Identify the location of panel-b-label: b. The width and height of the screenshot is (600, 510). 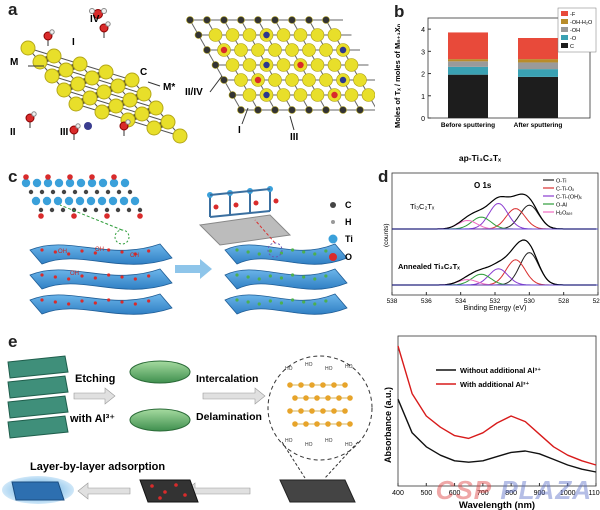
(399, 11).